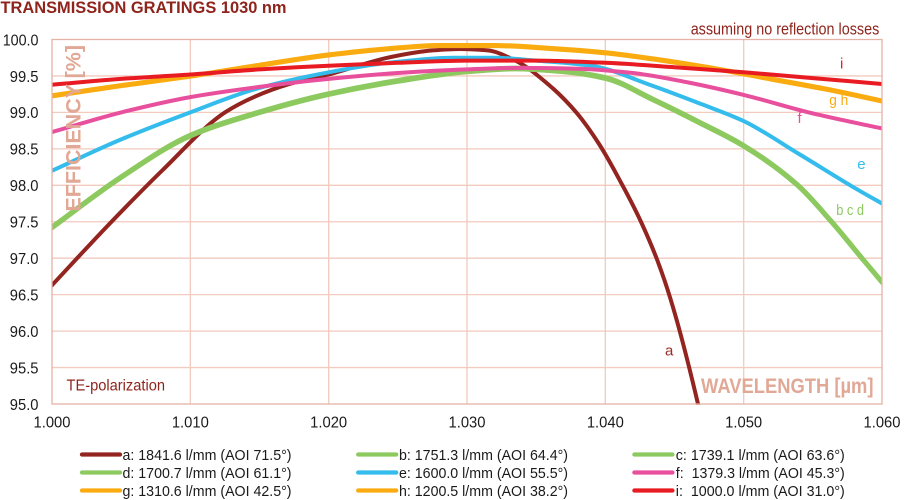 The width and height of the screenshot is (922, 500). I want to click on svg-text: 97.5, so click(24, 223).